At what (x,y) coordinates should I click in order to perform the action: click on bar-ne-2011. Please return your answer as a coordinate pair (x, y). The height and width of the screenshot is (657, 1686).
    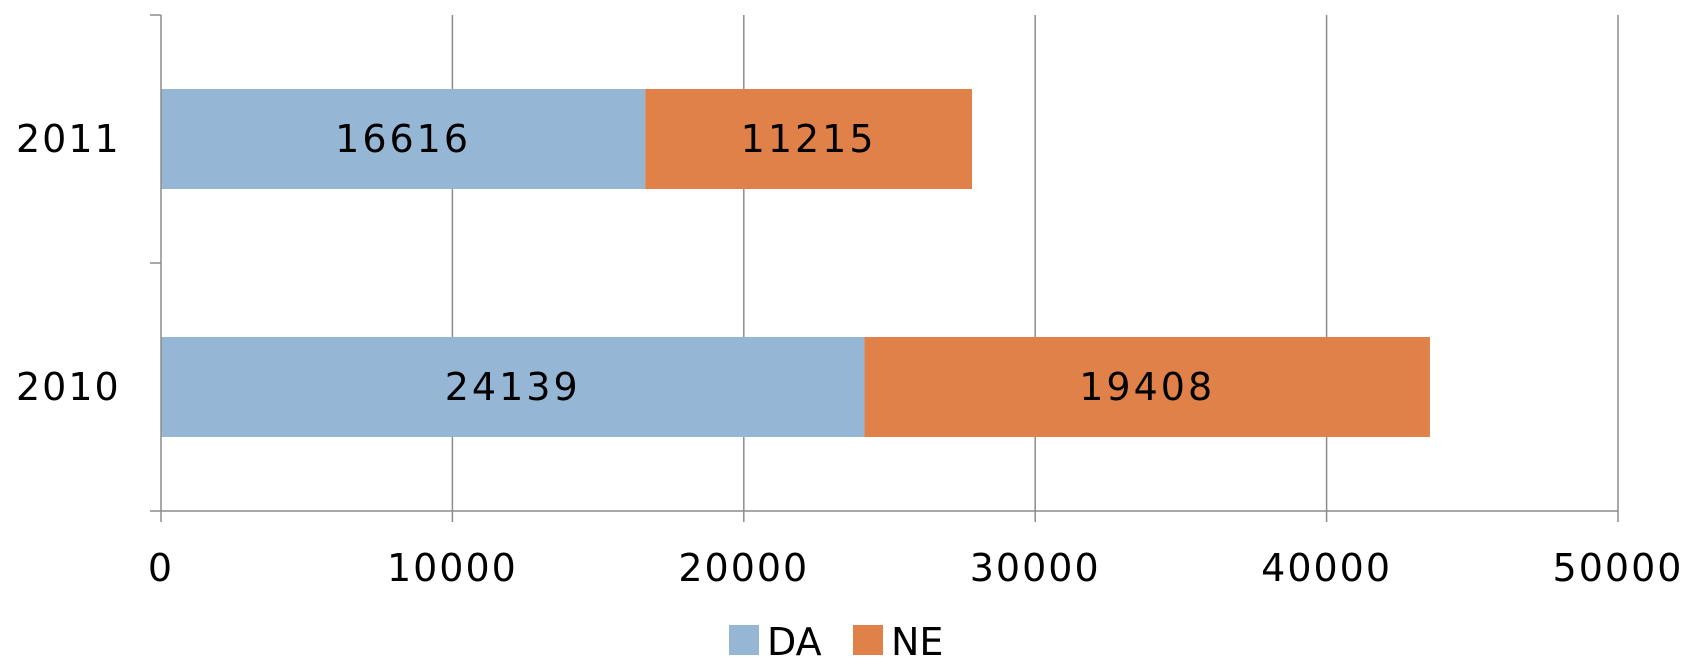
    Looking at the image, I should click on (808, 139).